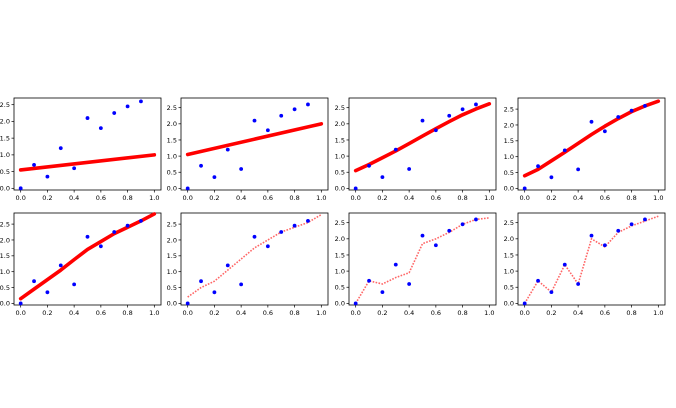  Describe the element at coordinates (5, 189) in the screenshot. I see `y-tick-label: 0.0` at that location.